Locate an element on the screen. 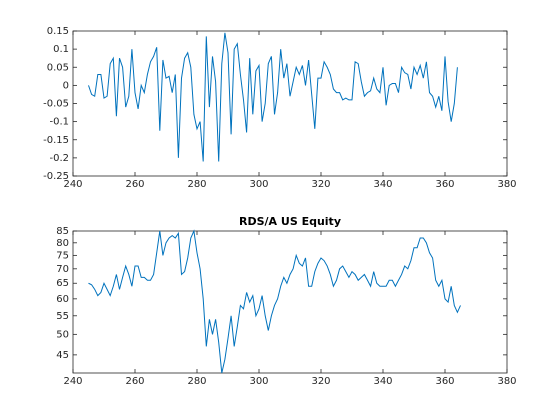  y-tick-label: -0.25 is located at coordinates (56, 176).